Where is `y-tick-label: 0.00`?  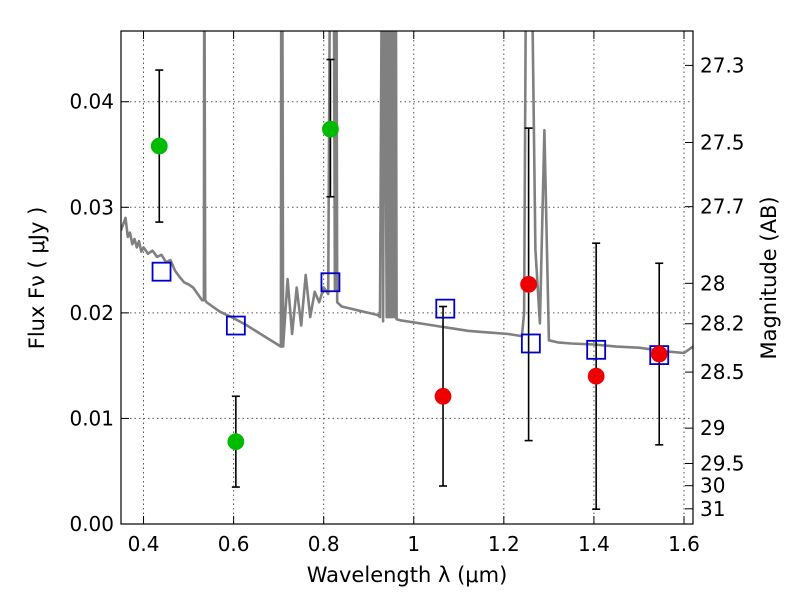
y-tick-label: 0.00 is located at coordinates (91, 524).